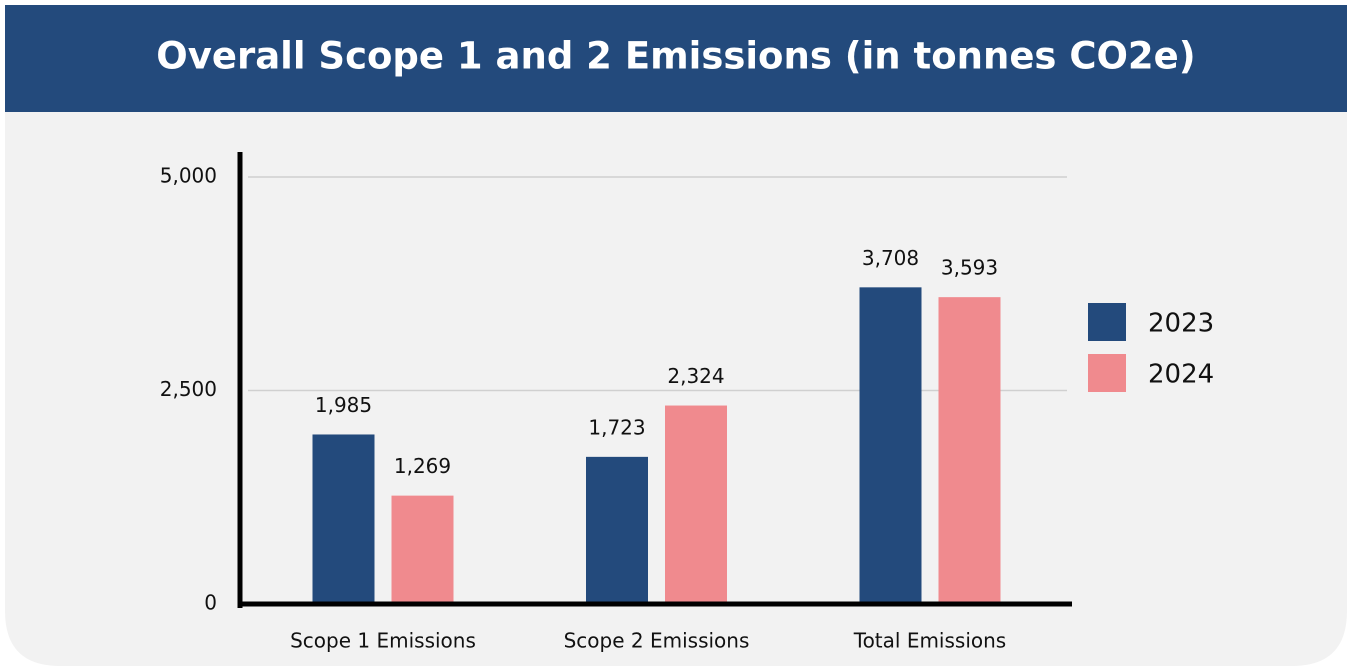 Image resolution: width=1352 pixels, height=671 pixels. What do you see at coordinates (383, 641) in the screenshot?
I see `x-tick-label: Scope 1 Emissions` at bounding box center [383, 641].